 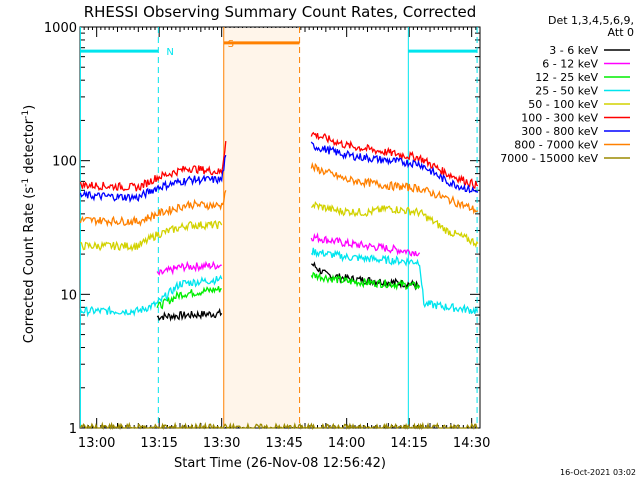 I want to click on y-tick-label: 1, so click(x=73, y=429).